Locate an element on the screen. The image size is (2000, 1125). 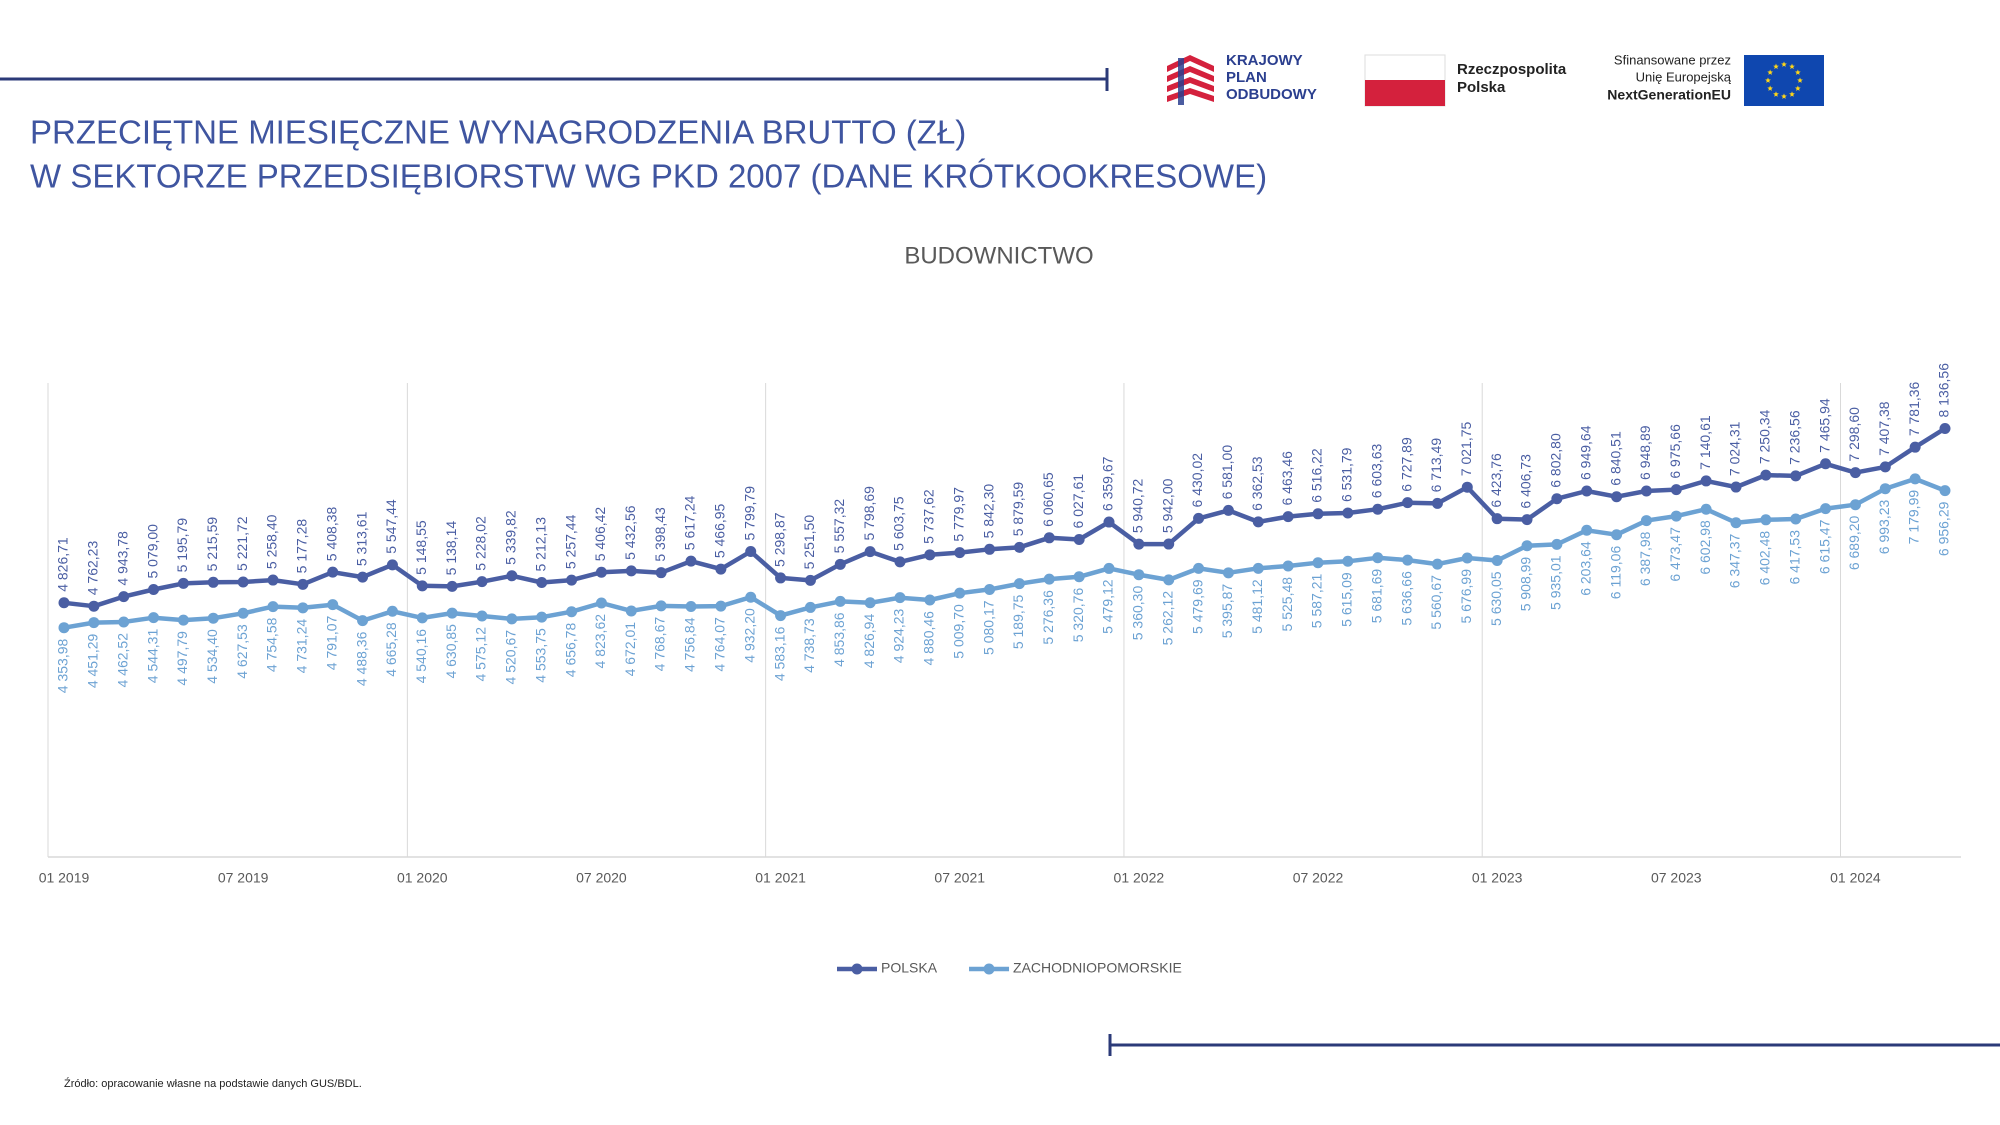
data-label: 6 347,37 is located at coordinates (1735, 560).